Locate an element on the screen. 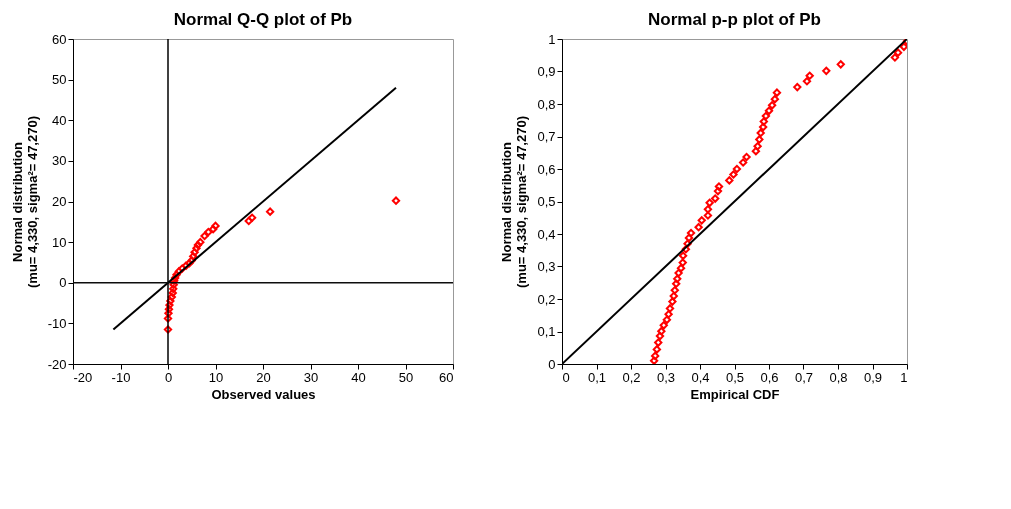 The image size is (1011, 509). x-tick-label: 0,6 is located at coordinates (769, 377).